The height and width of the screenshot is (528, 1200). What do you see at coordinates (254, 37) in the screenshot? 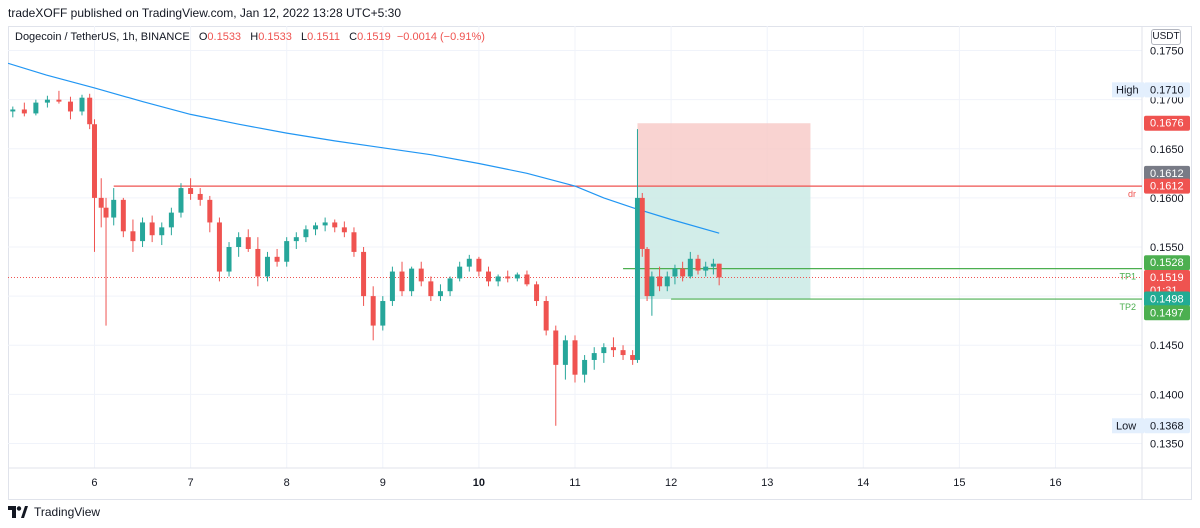
I see `high-label: H` at bounding box center [254, 37].